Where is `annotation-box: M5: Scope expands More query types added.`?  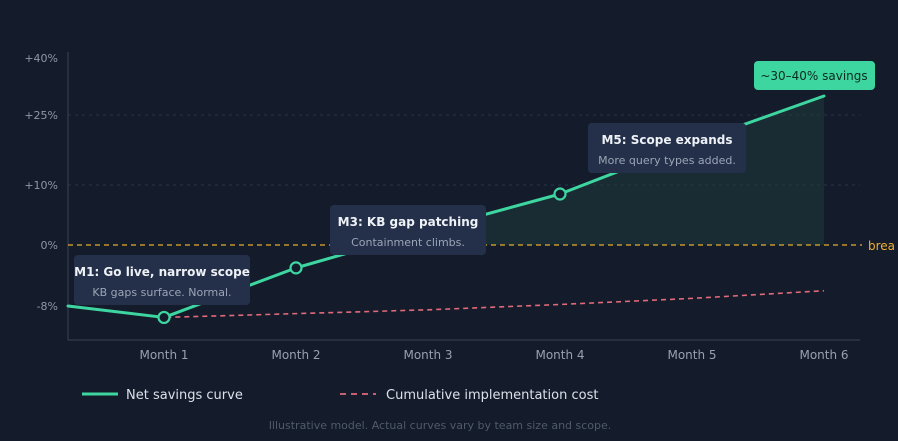
annotation-box: M5: Scope expands More query types added. is located at coordinates (667, 148).